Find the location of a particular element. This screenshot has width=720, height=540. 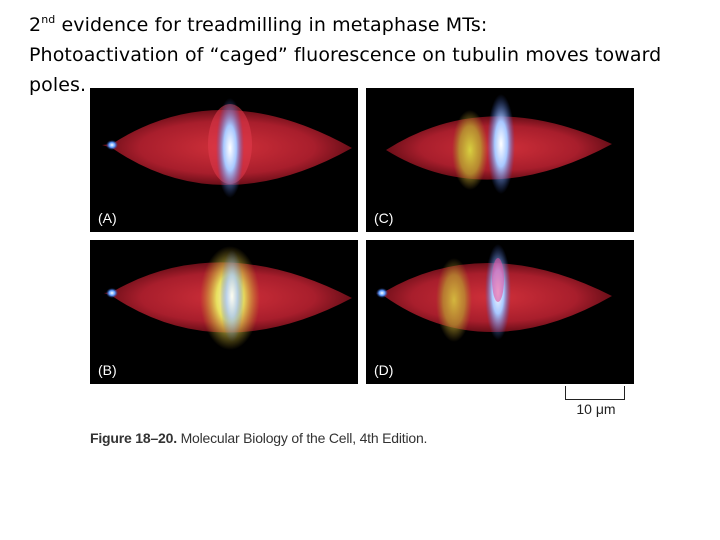

panel-b-chromosomes is located at coordinates (232, 296).